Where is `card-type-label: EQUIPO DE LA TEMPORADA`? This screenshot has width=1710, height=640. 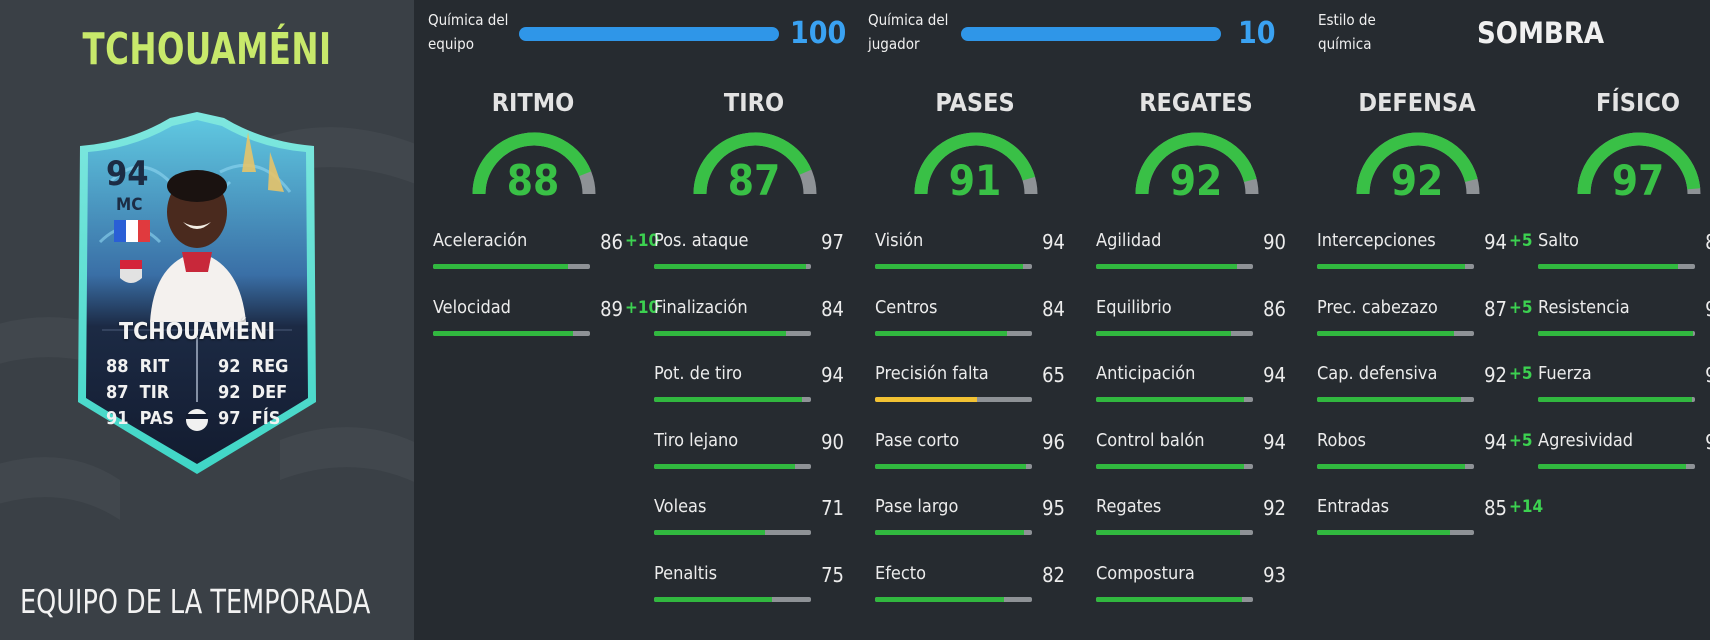
card-type-label: EQUIPO DE LA TEMPORADA is located at coordinates (195, 601).